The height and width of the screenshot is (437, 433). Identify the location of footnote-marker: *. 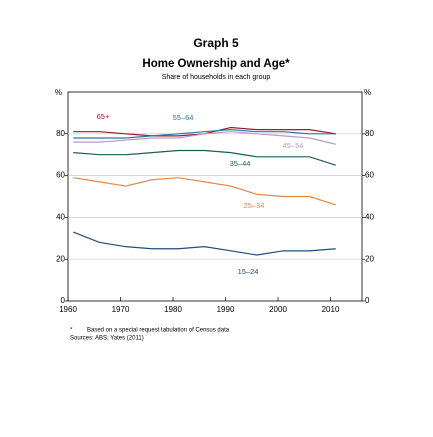
(71, 331).